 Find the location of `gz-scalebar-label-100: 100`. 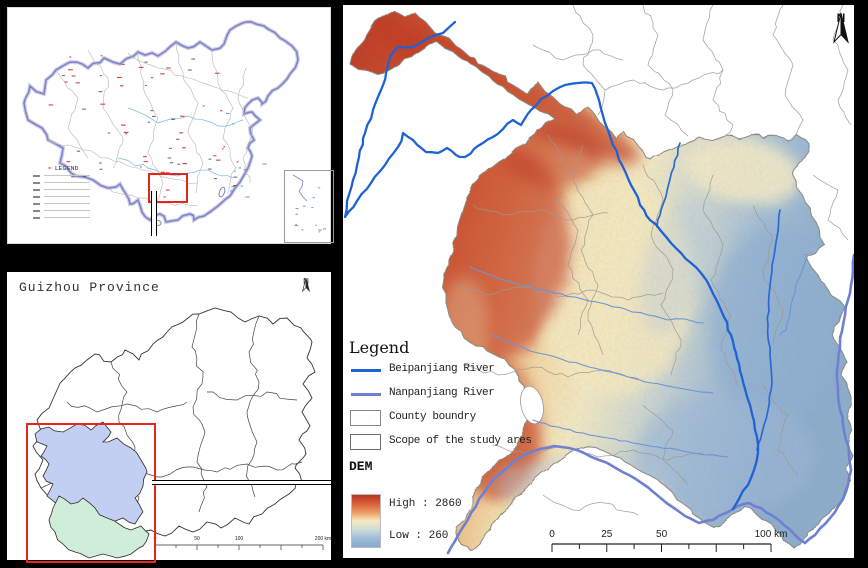

gz-scalebar-label-100: 100 is located at coordinates (239, 539).